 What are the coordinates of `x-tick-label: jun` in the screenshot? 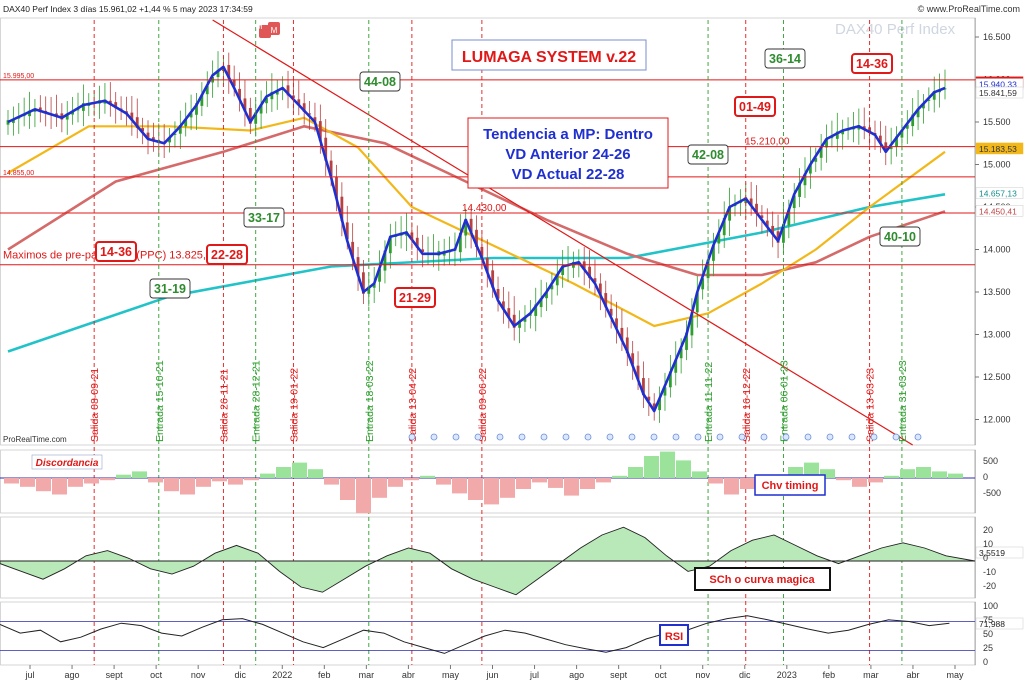 It's located at (491, 675).